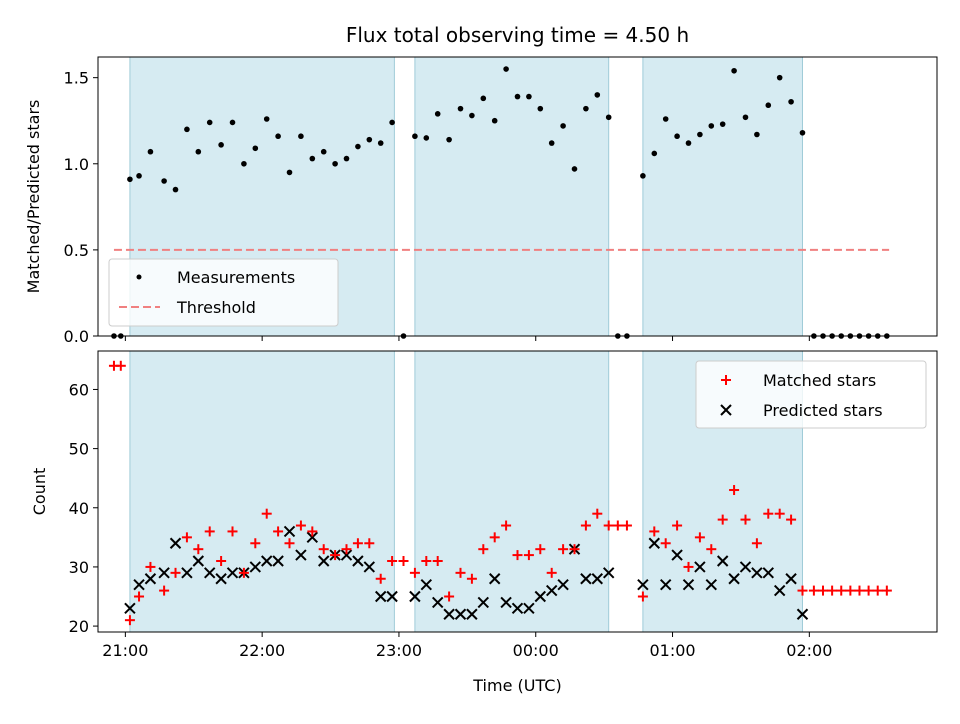  I want to click on x-axis-label: Time (UTC), so click(516, 685).